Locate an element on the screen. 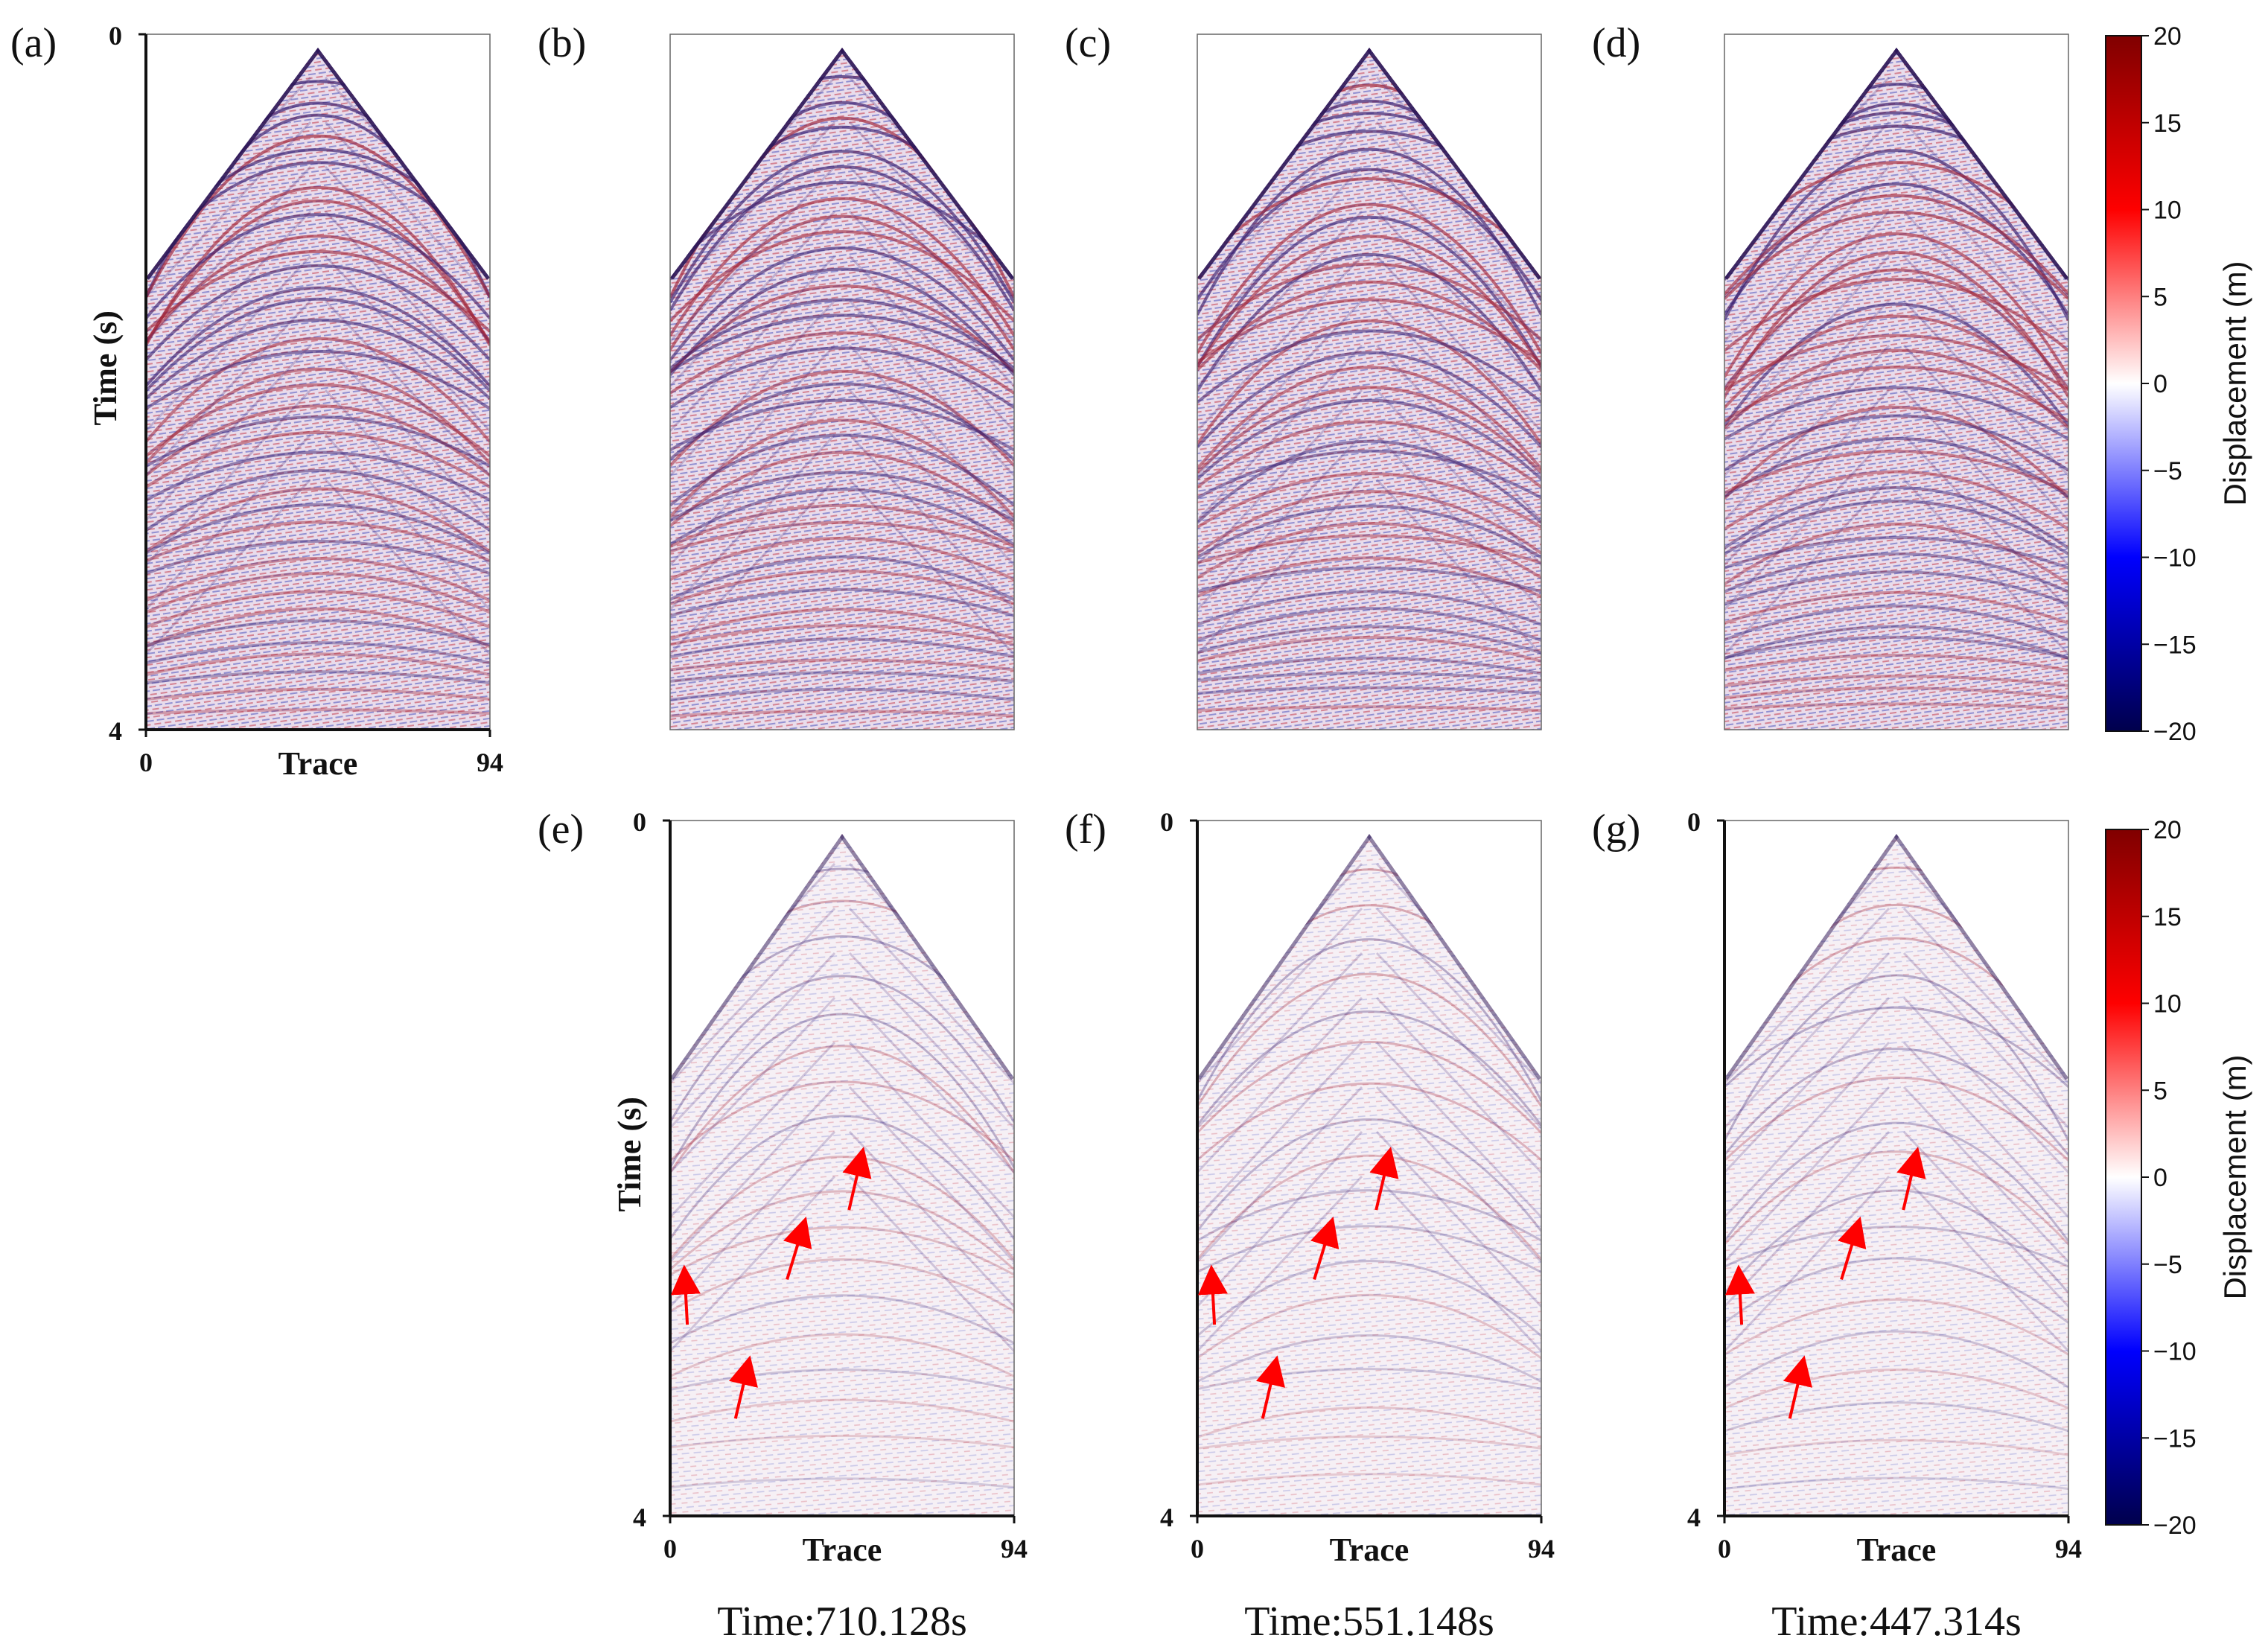 The image size is (2268, 1644). panel-label: (f) is located at coordinates (1085, 829).